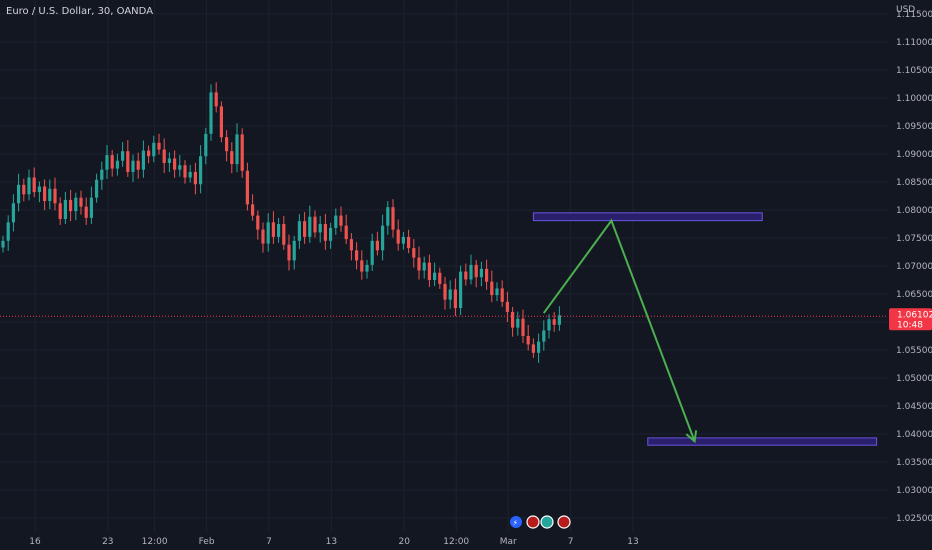 Image resolution: width=932 pixels, height=550 pixels. I want to click on event-markers: ⚡, so click(540, 522).